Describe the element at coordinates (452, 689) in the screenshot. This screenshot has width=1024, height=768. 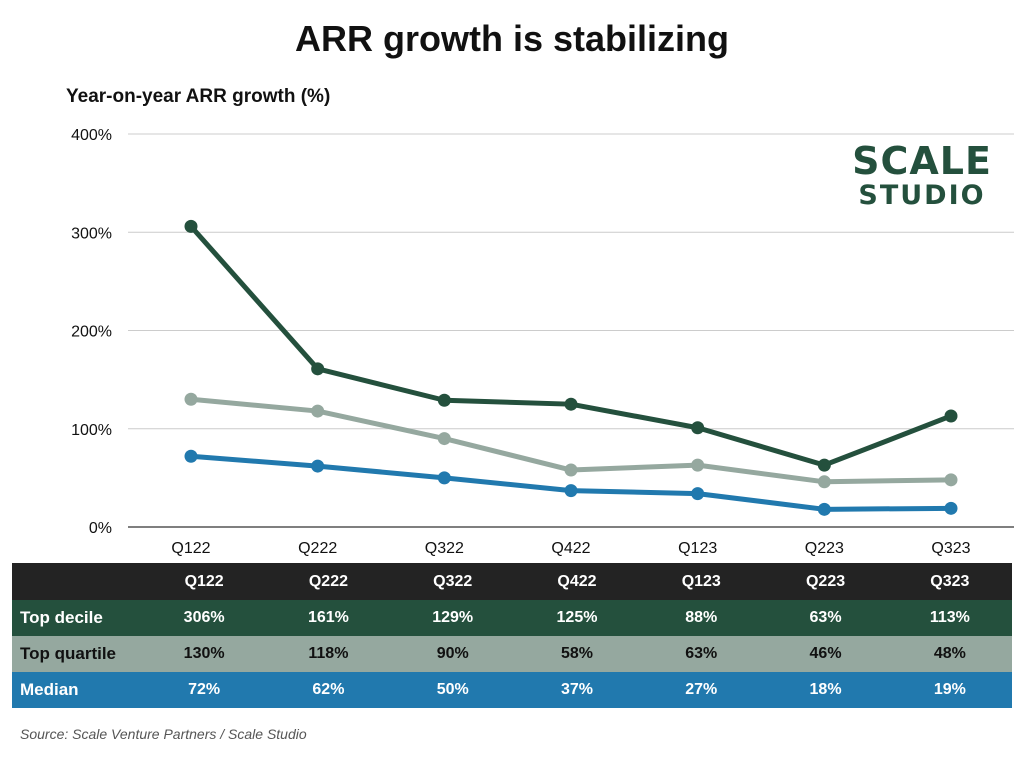
I see `table-cell: 50%` at that location.